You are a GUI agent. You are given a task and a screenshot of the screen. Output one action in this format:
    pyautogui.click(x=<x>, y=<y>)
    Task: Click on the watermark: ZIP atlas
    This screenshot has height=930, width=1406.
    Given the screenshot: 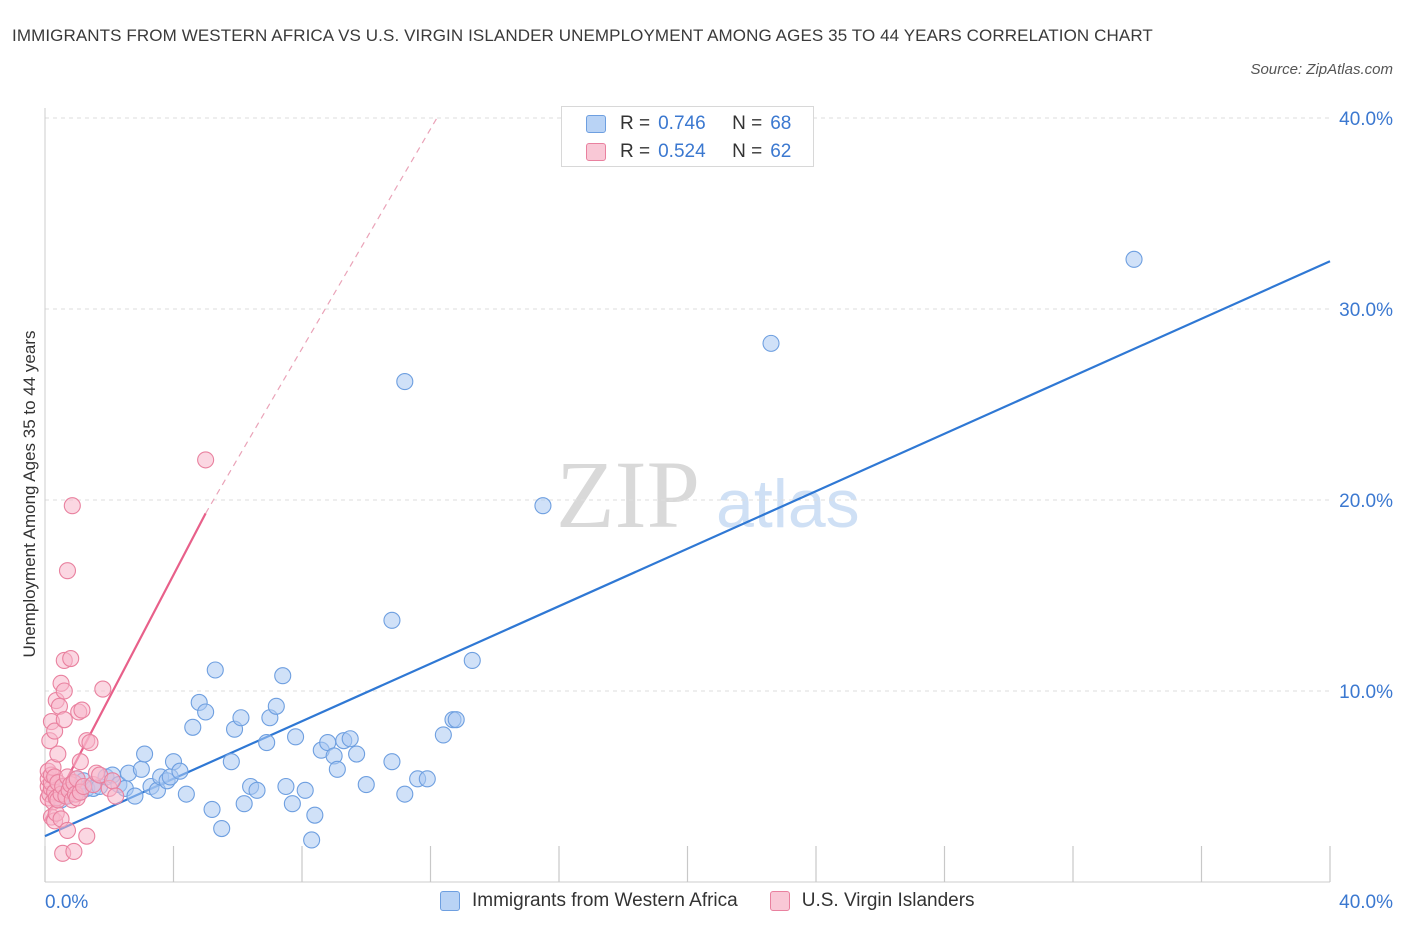 What is the action you would take?
    pyautogui.click(x=708, y=494)
    